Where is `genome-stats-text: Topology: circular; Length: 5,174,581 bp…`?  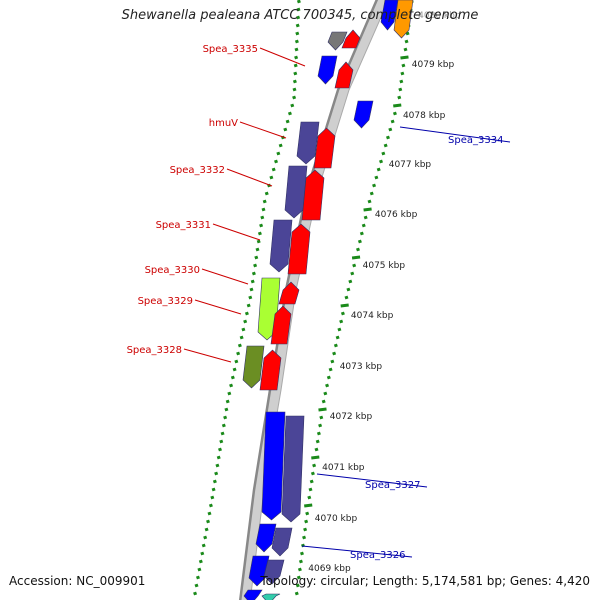
genome-stats-text: Topology: circular; Length: 5,174,581 bp… is located at coordinates (425, 581).